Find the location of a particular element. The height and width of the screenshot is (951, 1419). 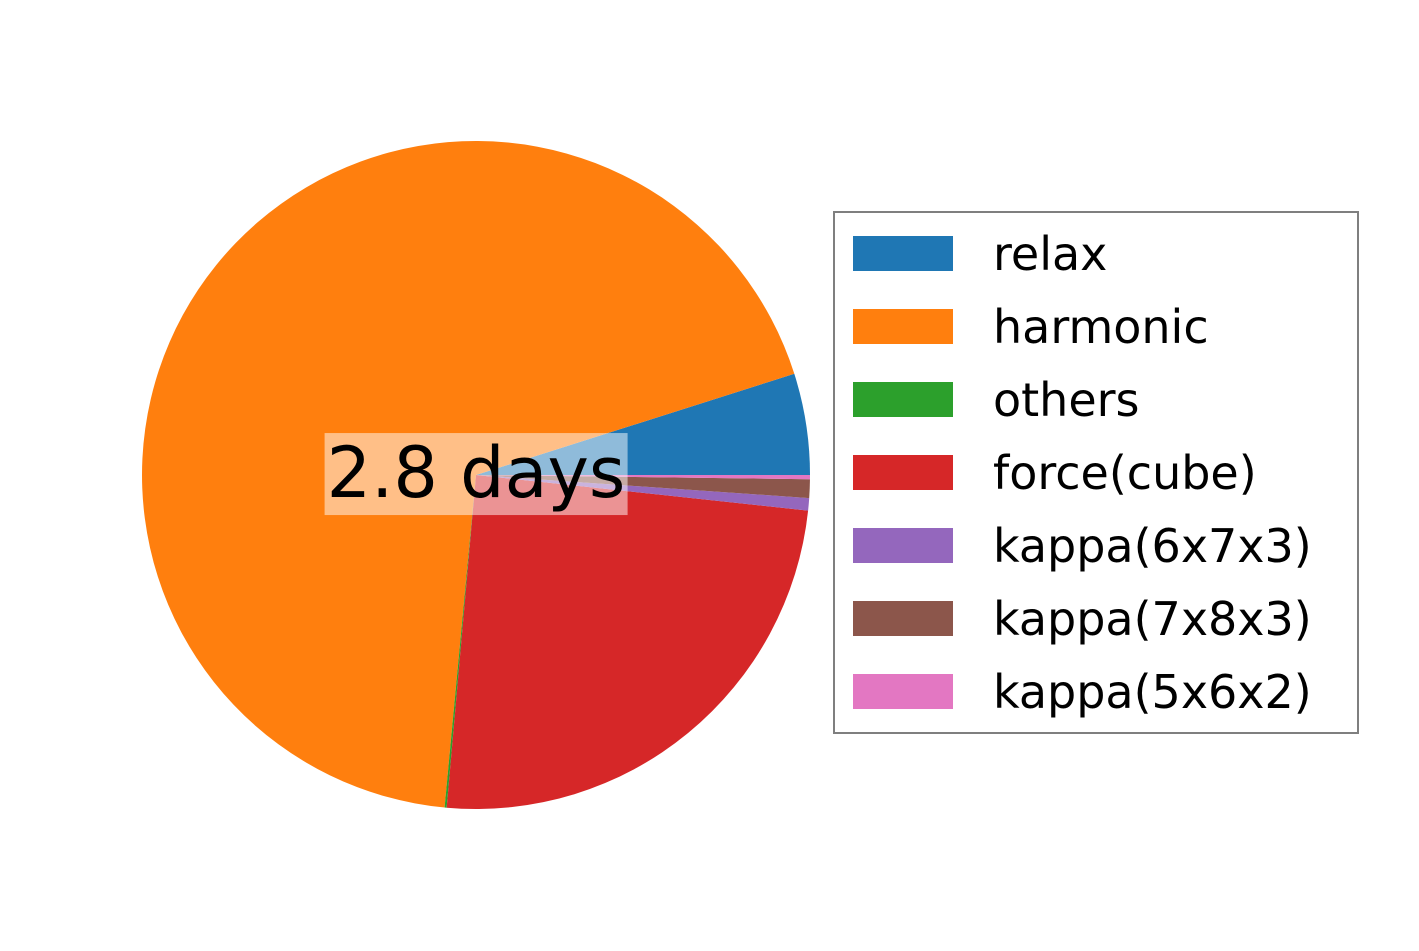

legend-swatch-kappa-6x7x3-icon is located at coordinates (903, 545).